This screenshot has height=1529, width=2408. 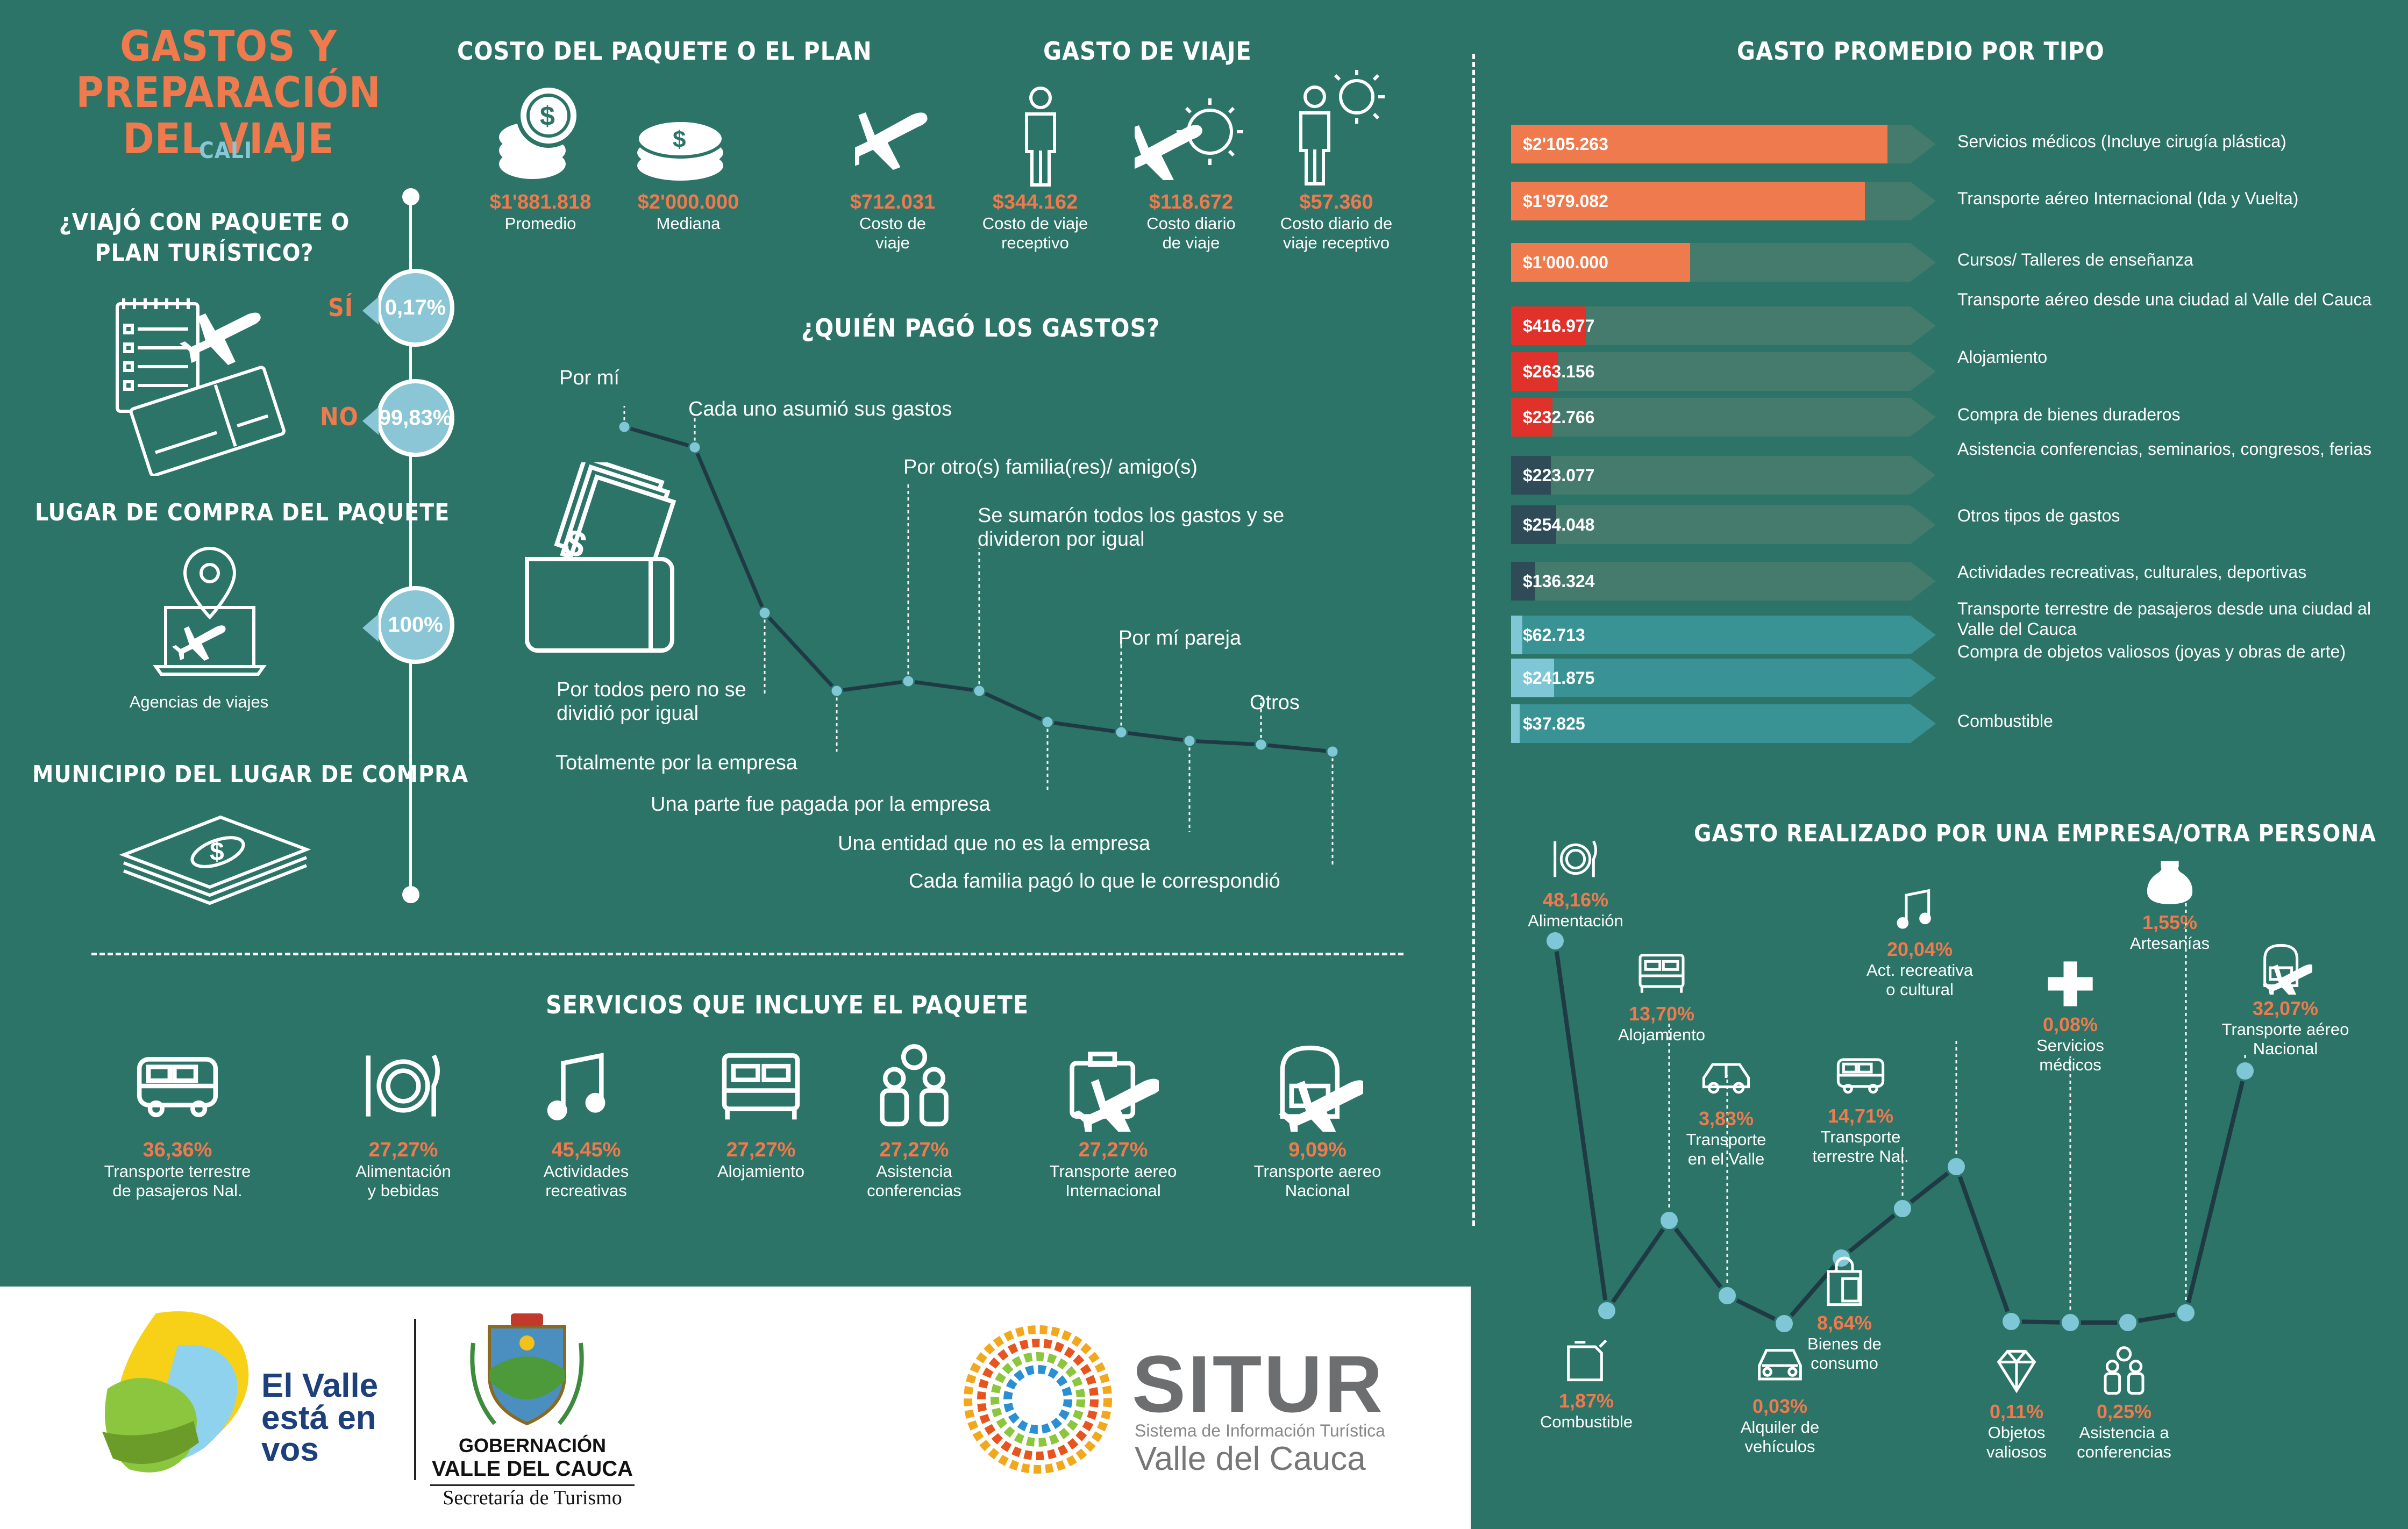 I want to click on el-valle-logo-icon, so click(x=175, y=1392).